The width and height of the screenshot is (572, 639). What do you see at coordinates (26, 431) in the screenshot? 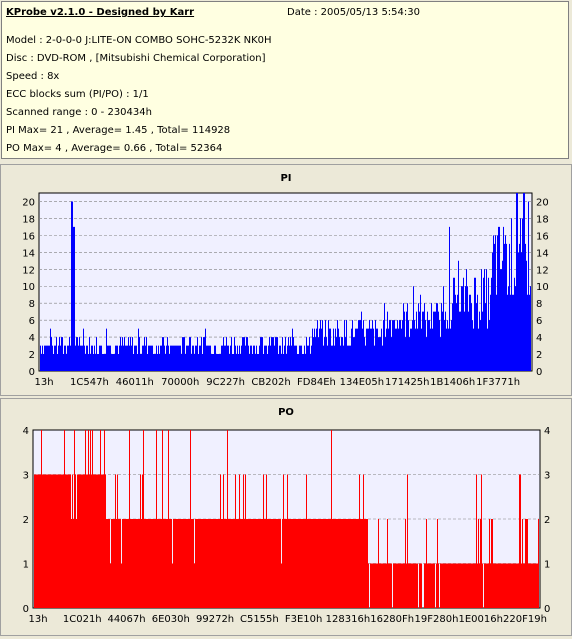
I see `y-tick-left-1-4: 4` at bounding box center [26, 431].